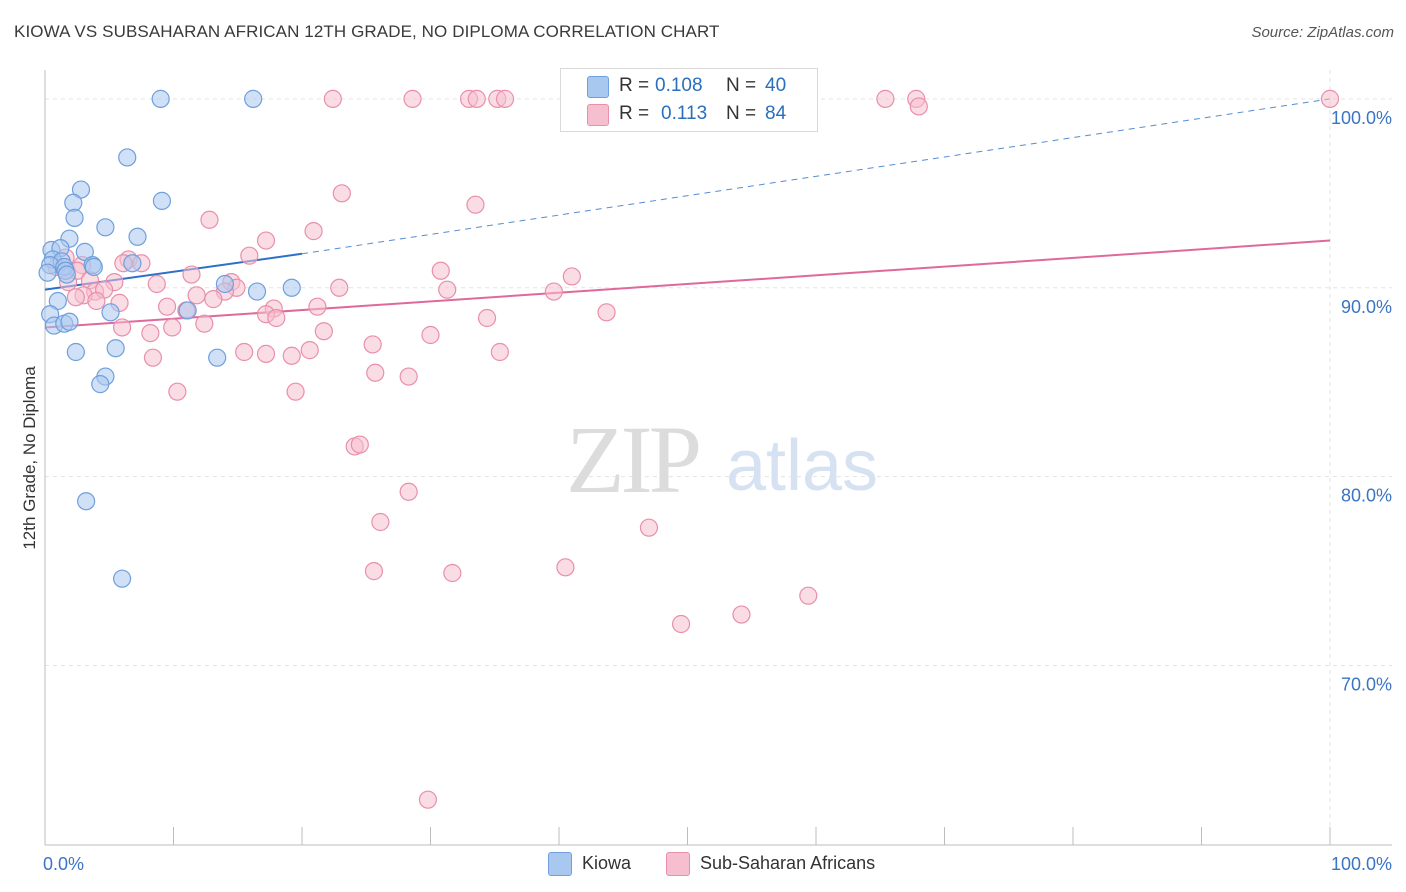 This screenshot has width=1406, height=892. What do you see at coordinates (632, 459) in the screenshot?
I see `watermark-zip: ZIP` at bounding box center [632, 459].